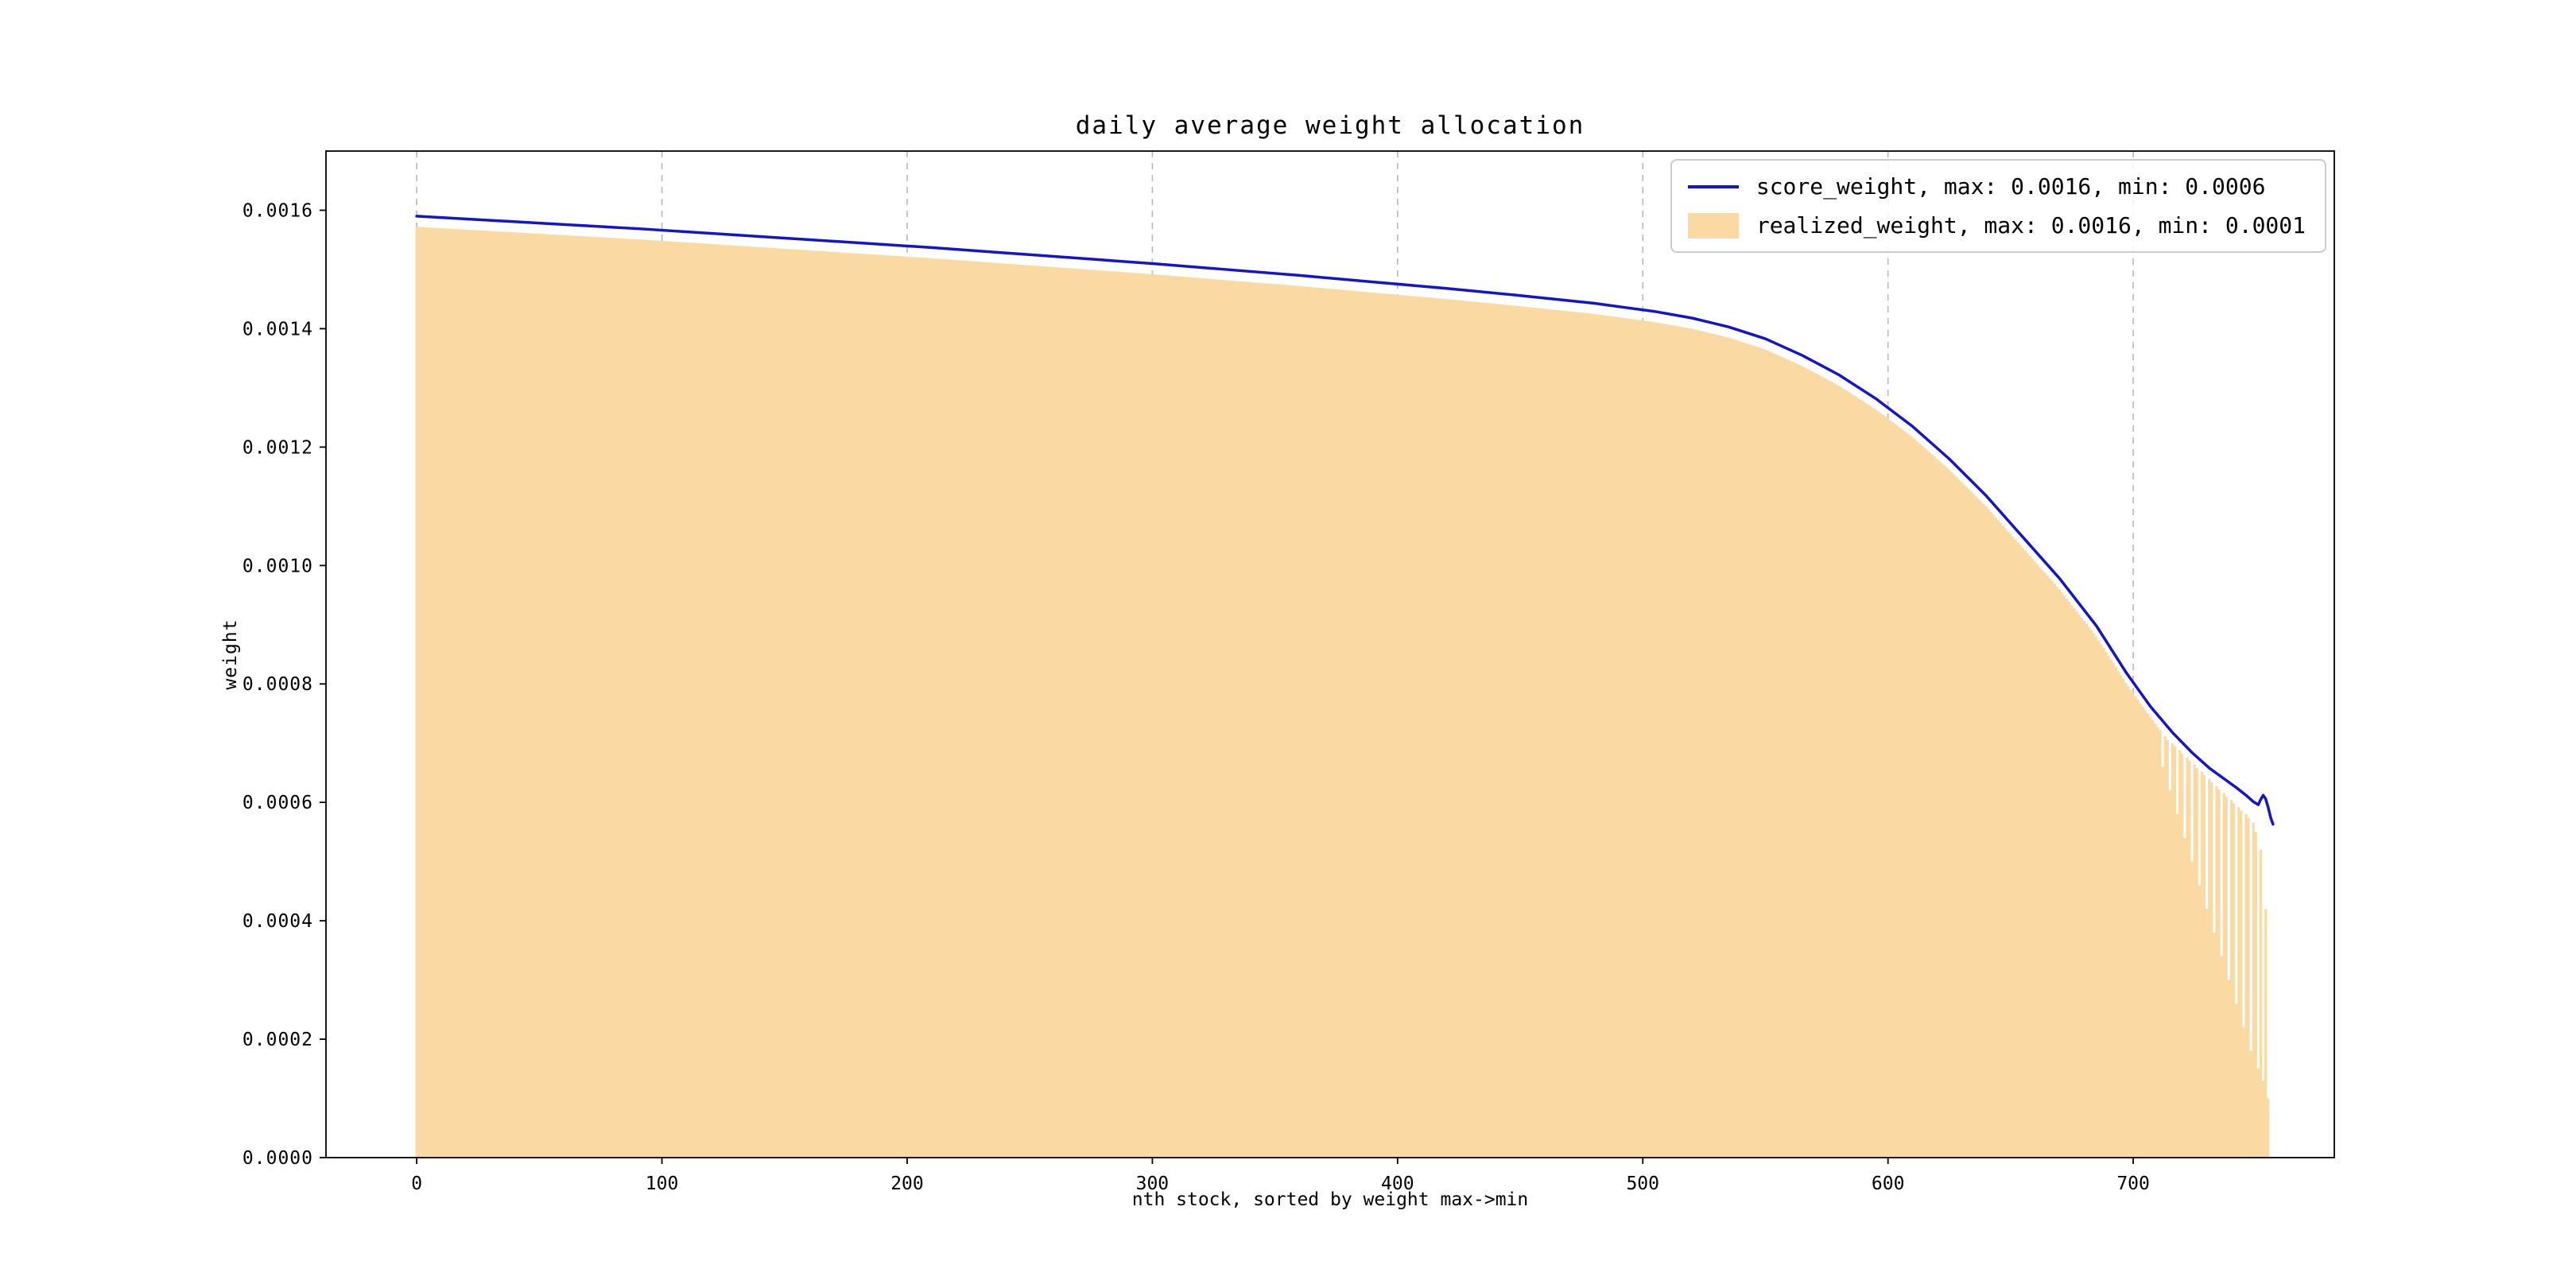  What do you see at coordinates (277, 566) in the screenshot?
I see `y-tick-label: 0.0010` at bounding box center [277, 566].